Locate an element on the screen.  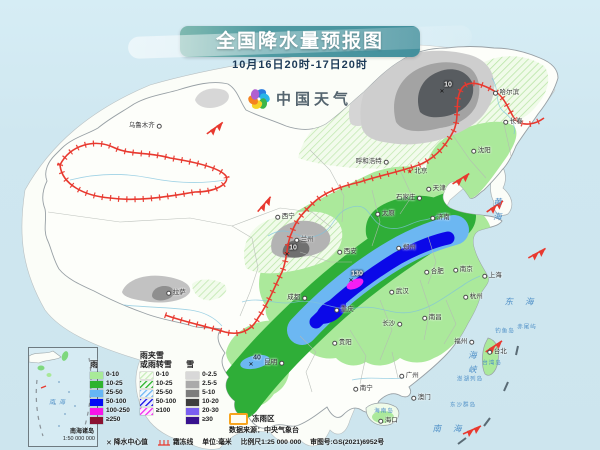
city-name: 太原 is located at coordinates (388, 213).